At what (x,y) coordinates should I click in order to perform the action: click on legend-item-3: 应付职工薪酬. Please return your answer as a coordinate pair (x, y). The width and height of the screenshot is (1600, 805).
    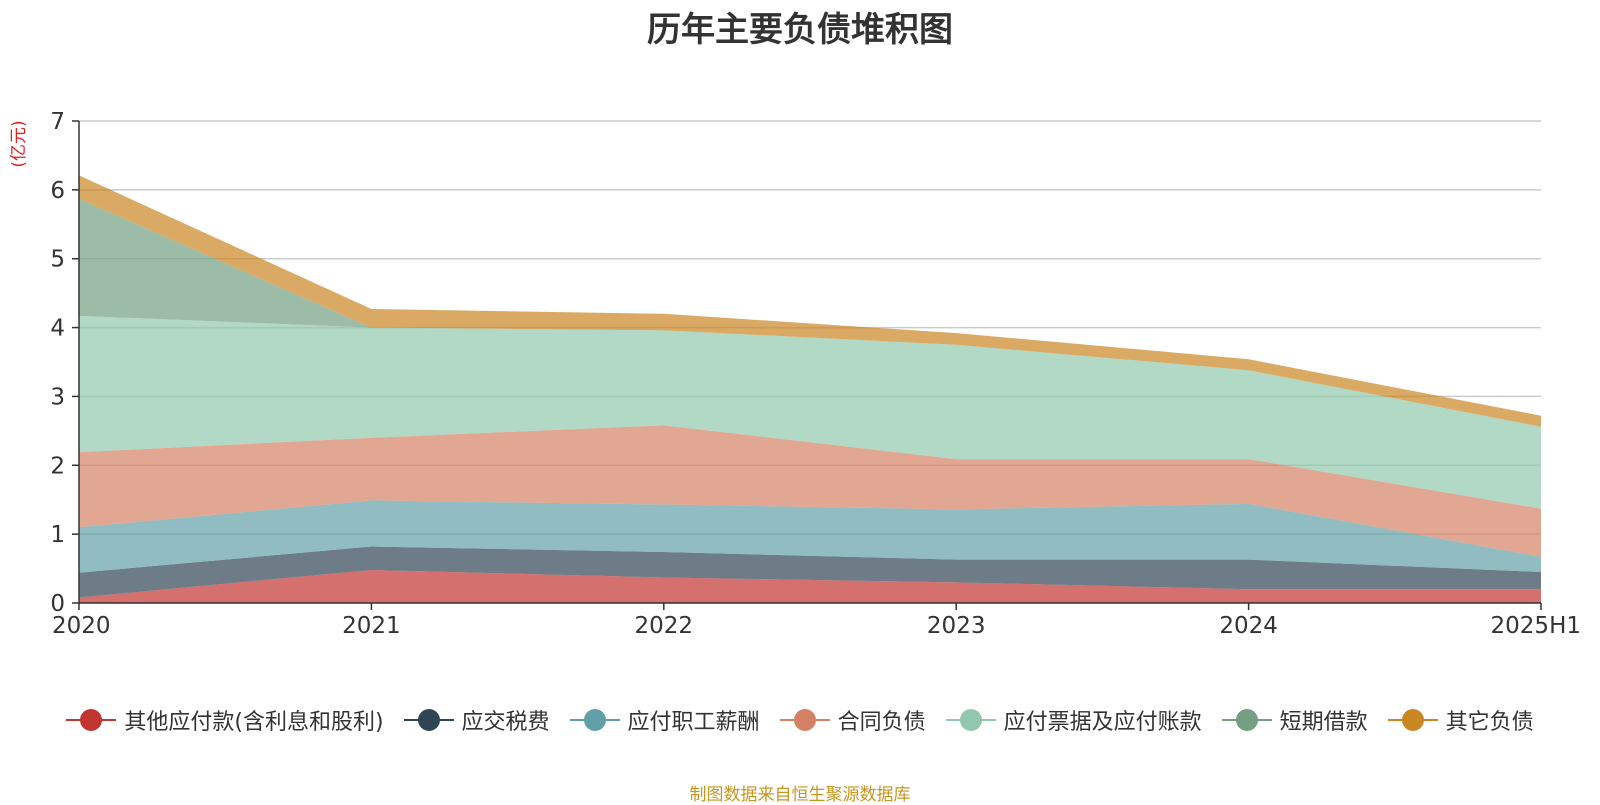
    Looking at the image, I should click on (664, 720).